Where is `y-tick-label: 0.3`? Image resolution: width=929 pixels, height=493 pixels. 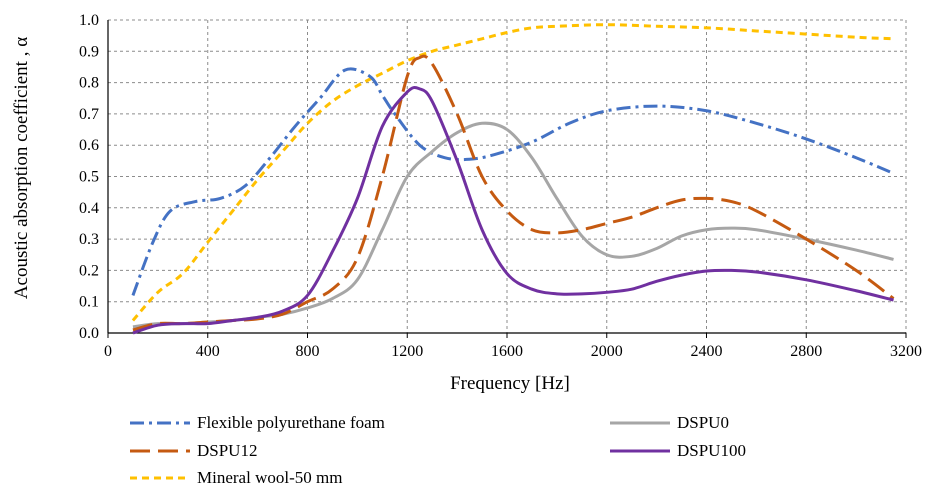
y-tick-label: 0.3 is located at coordinates (89, 239).